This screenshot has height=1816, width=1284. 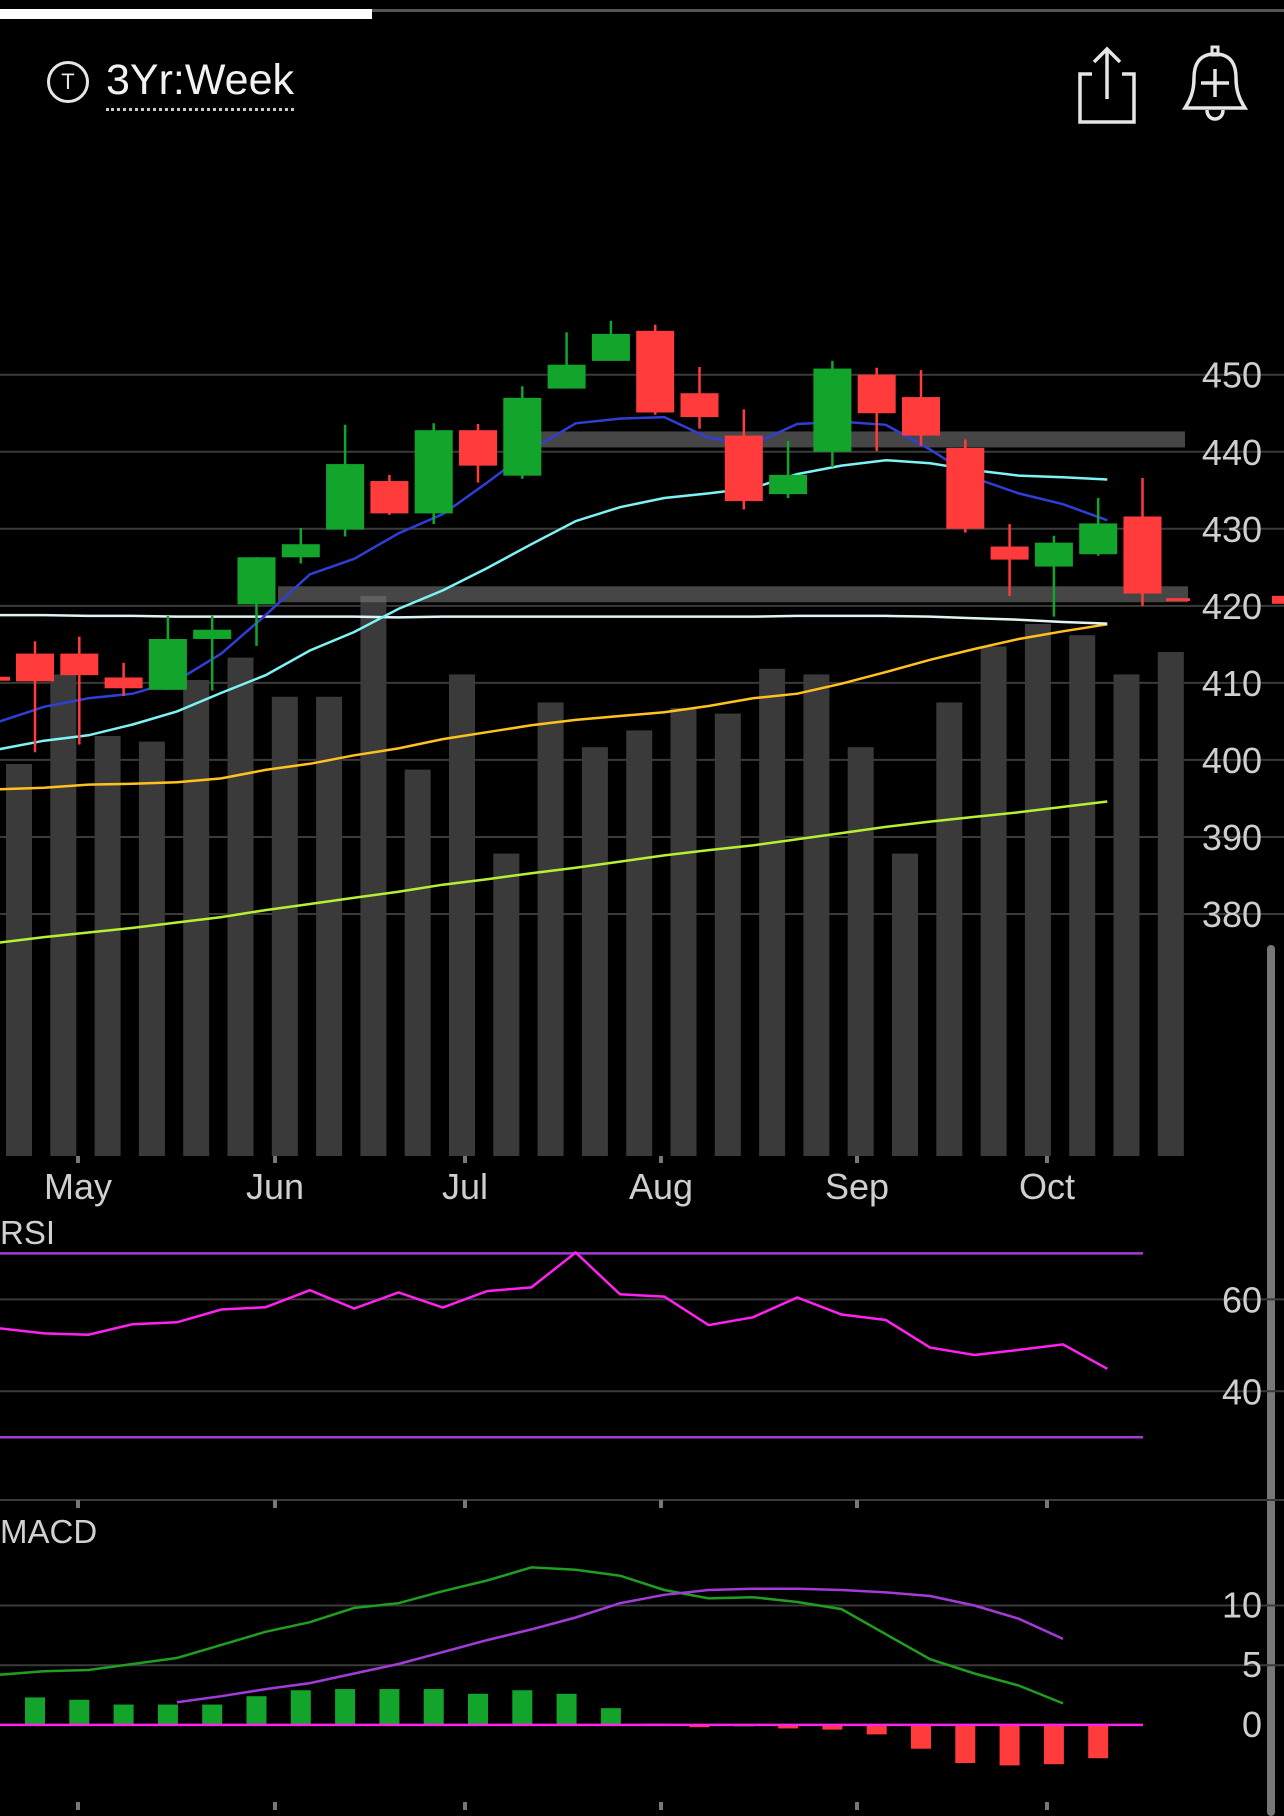 I want to click on share-button, so click(x=1107, y=85).